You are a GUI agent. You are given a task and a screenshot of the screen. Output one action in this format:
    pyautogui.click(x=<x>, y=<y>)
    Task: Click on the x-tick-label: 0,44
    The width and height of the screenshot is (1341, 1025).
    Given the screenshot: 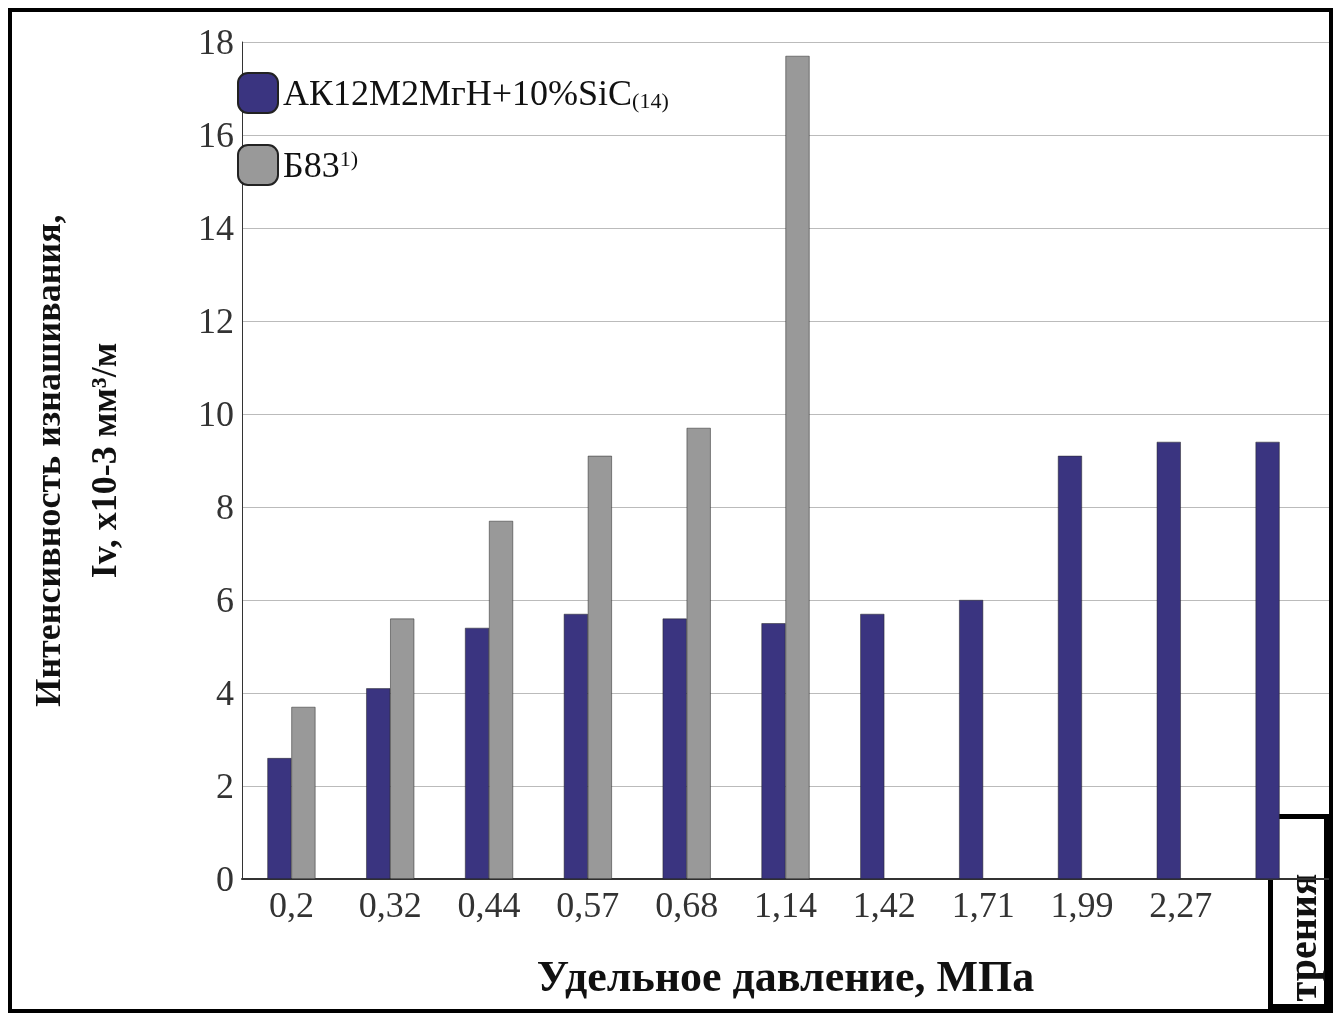 What is the action you would take?
    pyautogui.click(x=489, y=905)
    